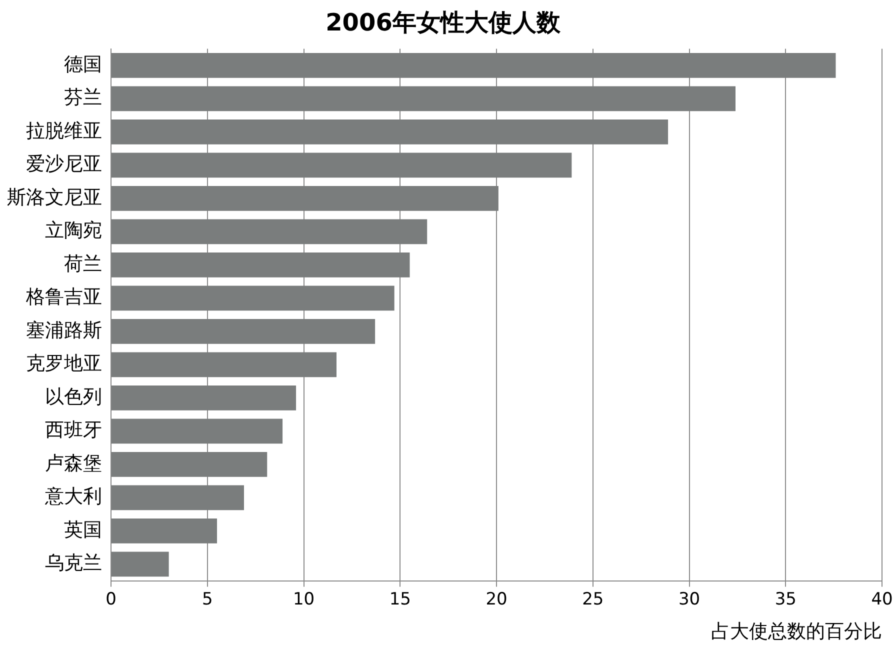 Image resolution: width=896 pixels, height=650 pixels. I want to click on x-tick-label: 10, so click(303, 599).